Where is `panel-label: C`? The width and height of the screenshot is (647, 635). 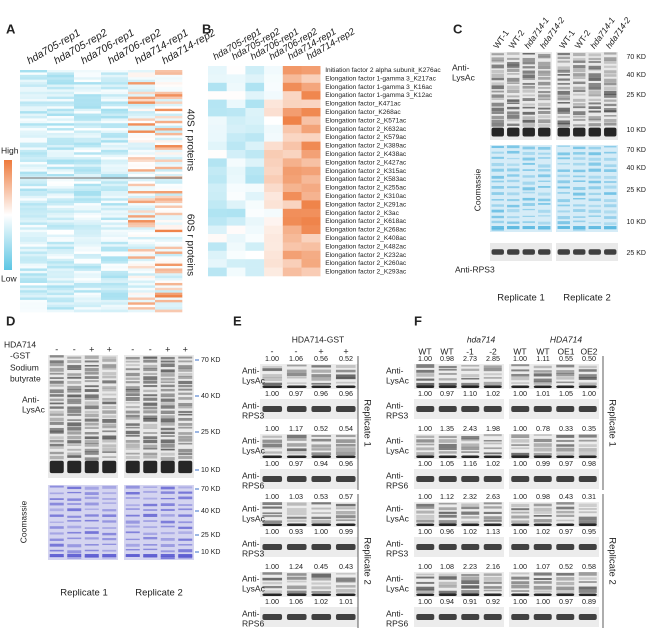 panel-label: C is located at coordinates (458, 28).